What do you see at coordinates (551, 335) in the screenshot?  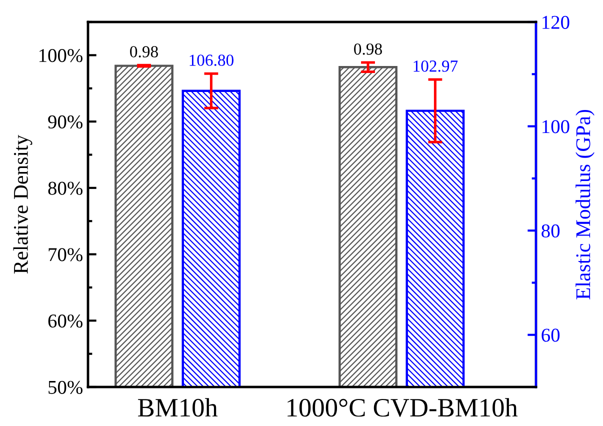 I see `y2-tick-label: 60` at bounding box center [551, 335].